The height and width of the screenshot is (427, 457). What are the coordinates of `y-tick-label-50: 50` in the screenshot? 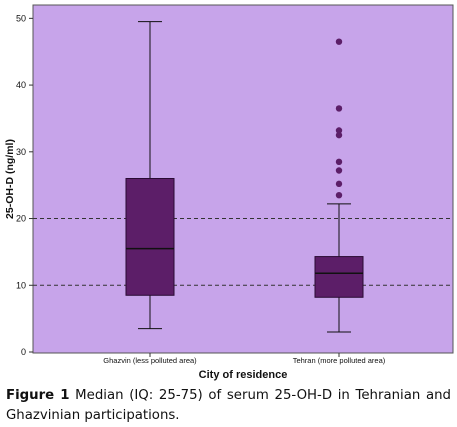 It's located at (21, 18).